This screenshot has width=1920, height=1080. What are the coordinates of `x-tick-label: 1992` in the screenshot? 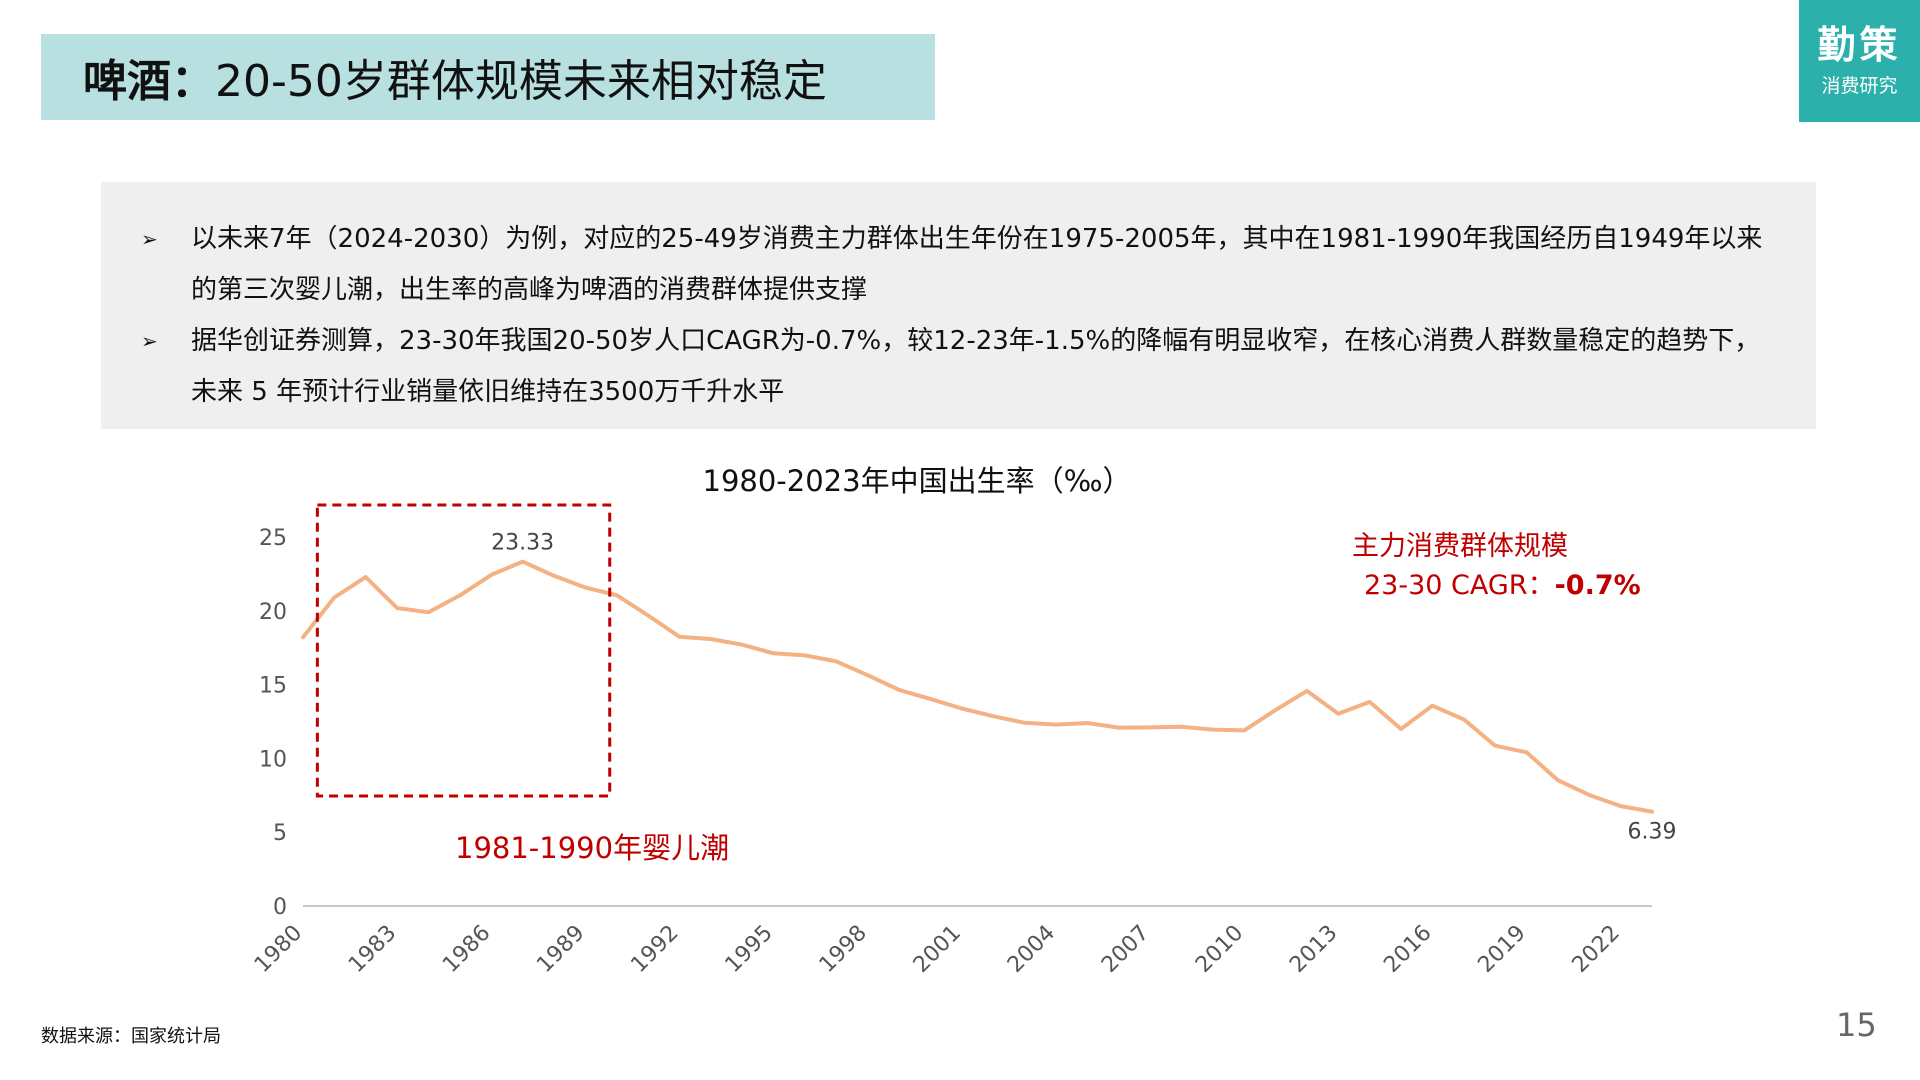 It's located at (654, 949).